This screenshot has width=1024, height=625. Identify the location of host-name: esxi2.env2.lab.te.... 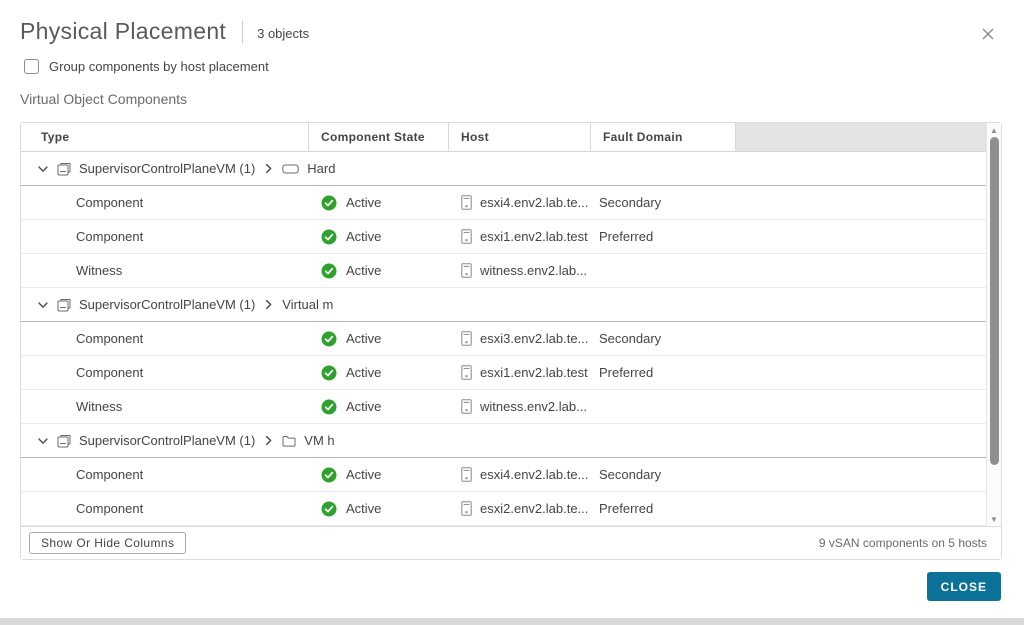
(534, 508).